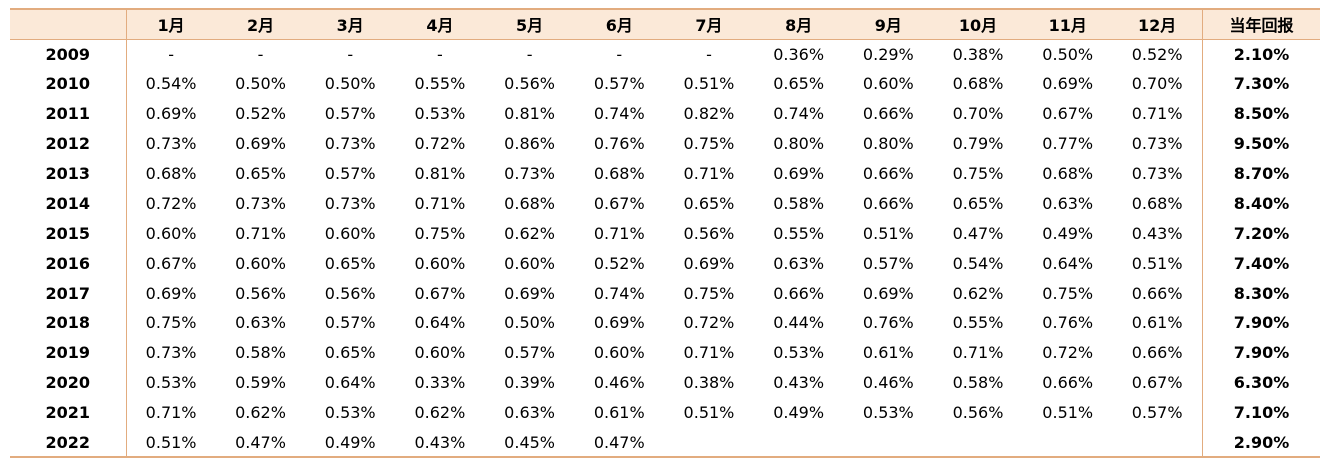 This screenshot has width=1329, height=468. Describe the element at coordinates (978, 26) in the screenshot. I see `header-month: 10月` at that location.